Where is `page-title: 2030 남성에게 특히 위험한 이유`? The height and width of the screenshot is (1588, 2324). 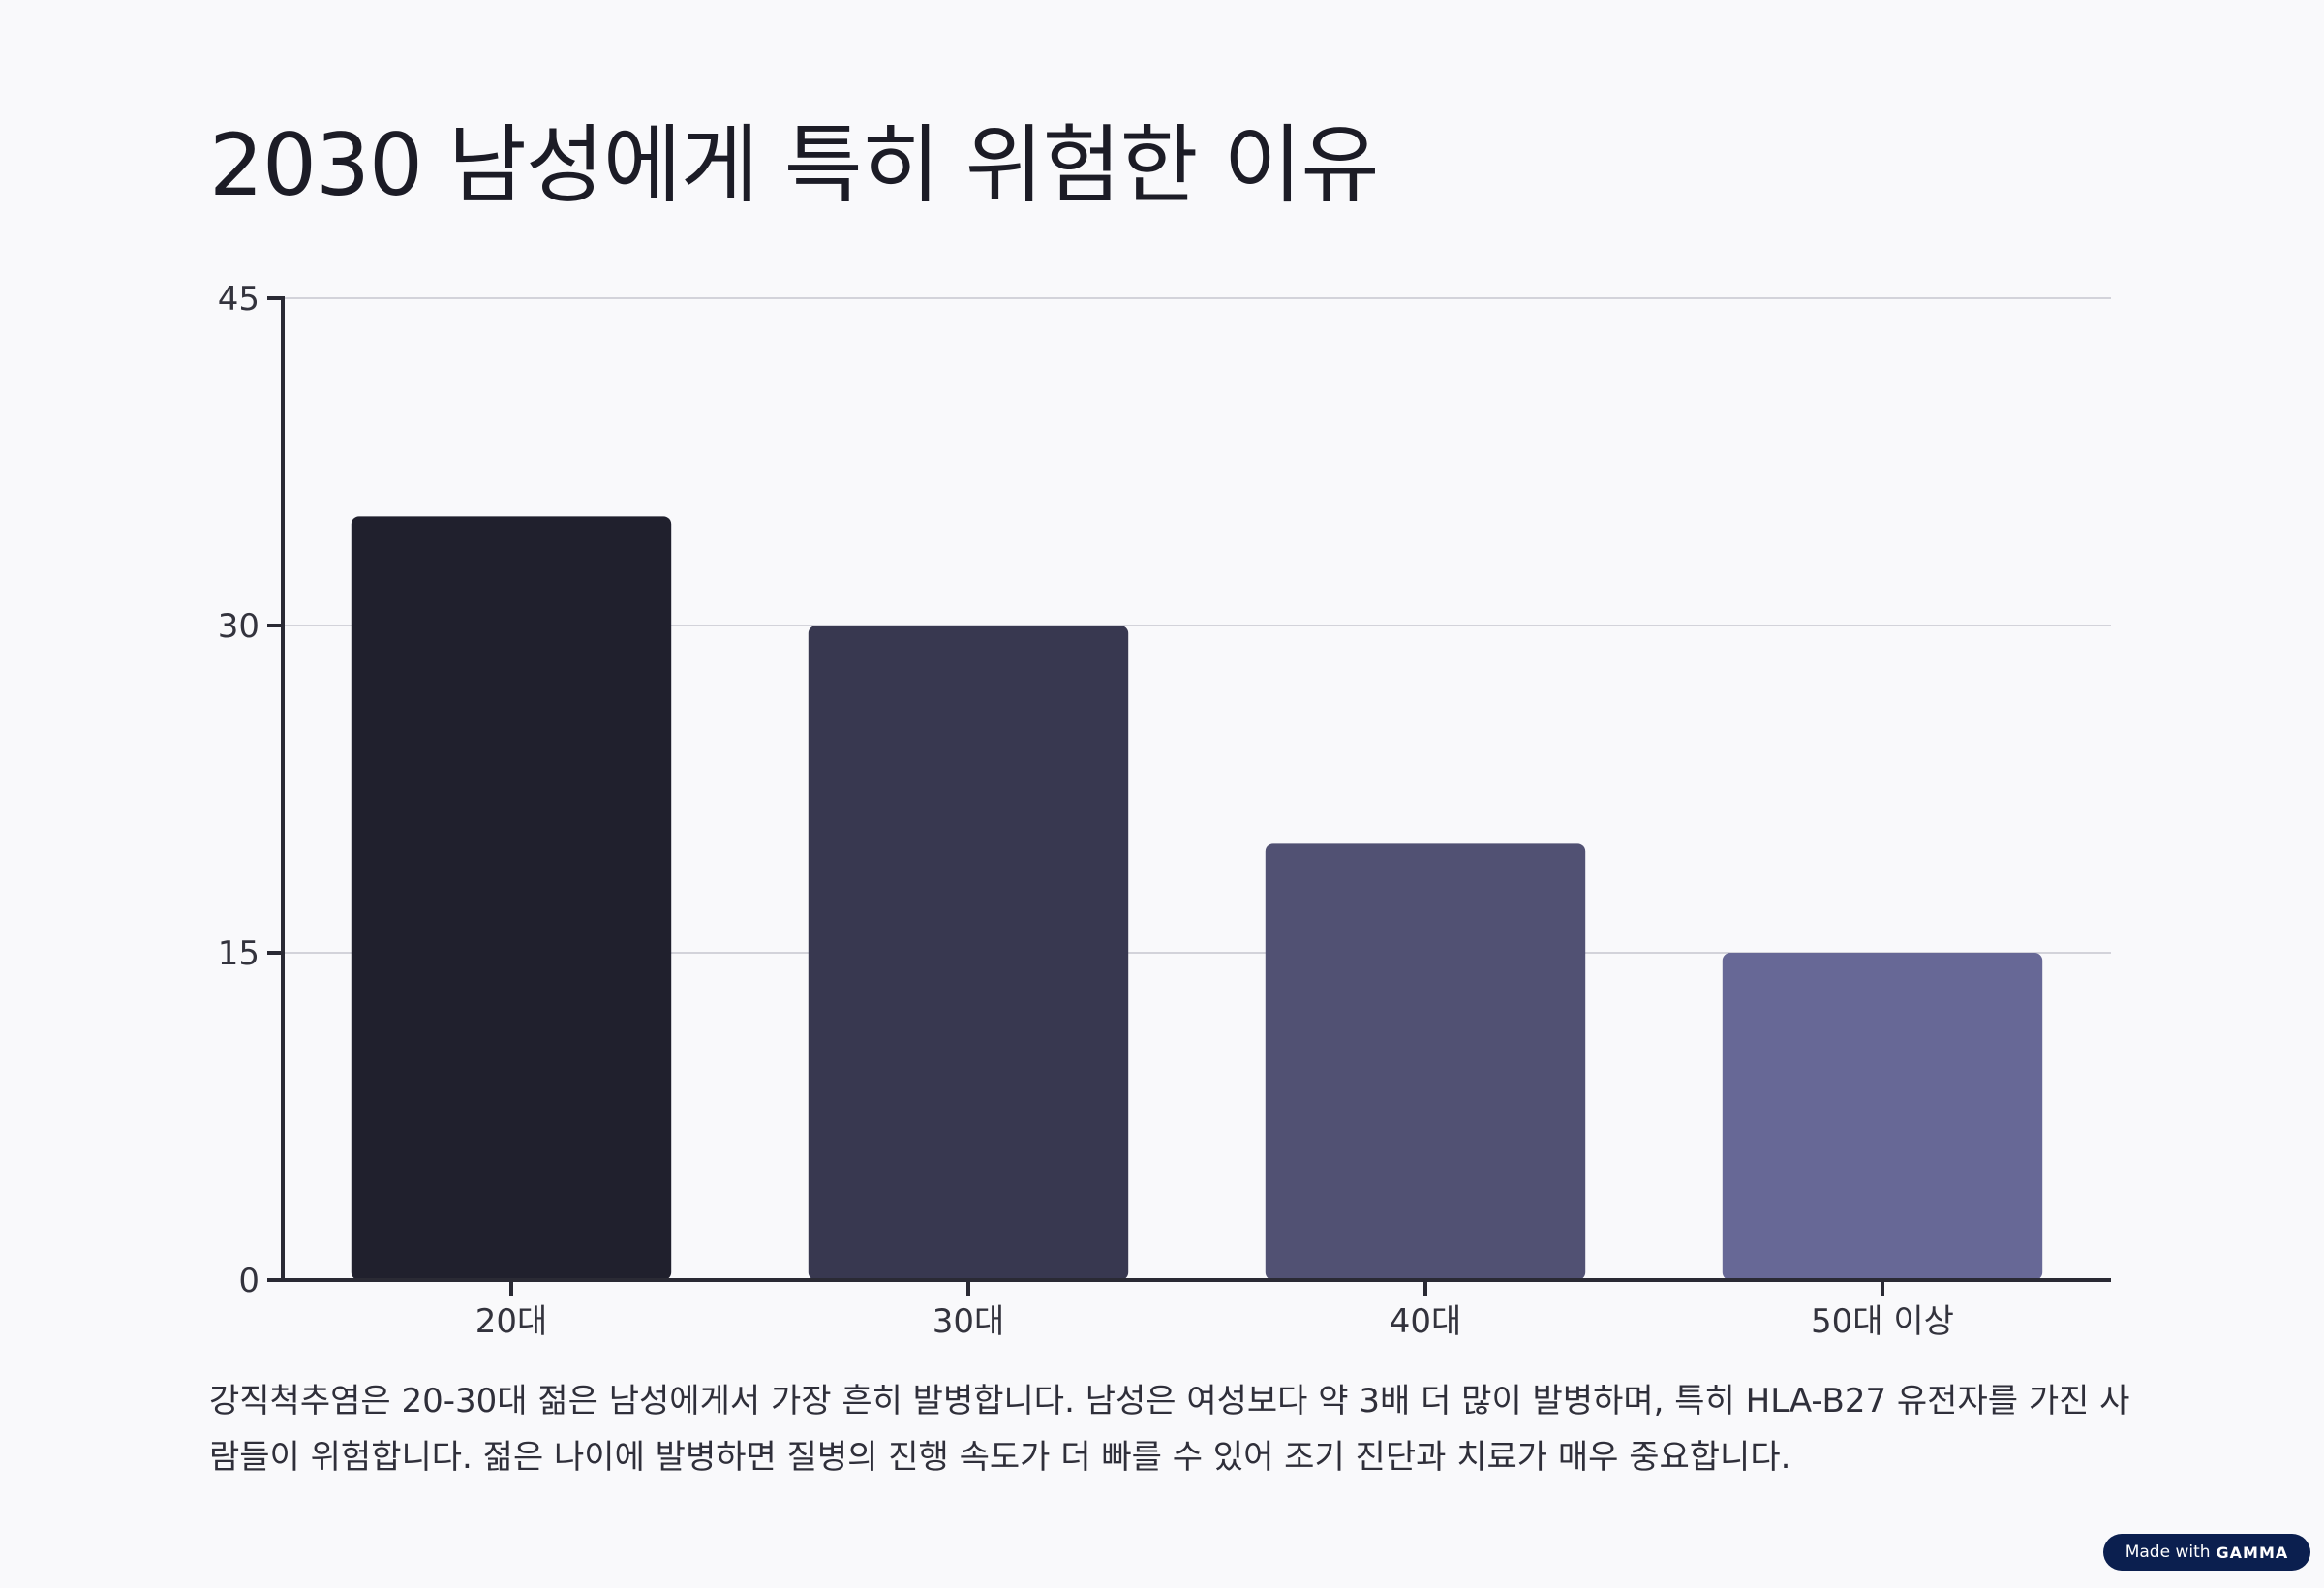 page-title: 2030 남성에게 특히 위험한 이유 is located at coordinates (794, 165).